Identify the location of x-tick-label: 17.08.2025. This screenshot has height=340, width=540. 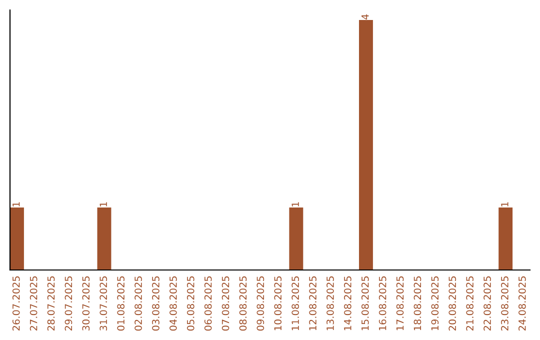
(400, 303).